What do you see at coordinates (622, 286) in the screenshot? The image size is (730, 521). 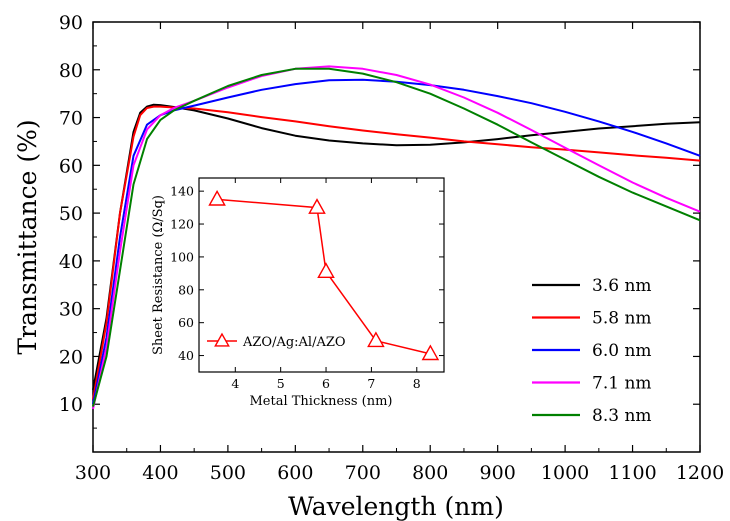 I see `legend-label: 3.6 nm` at bounding box center [622, 286].